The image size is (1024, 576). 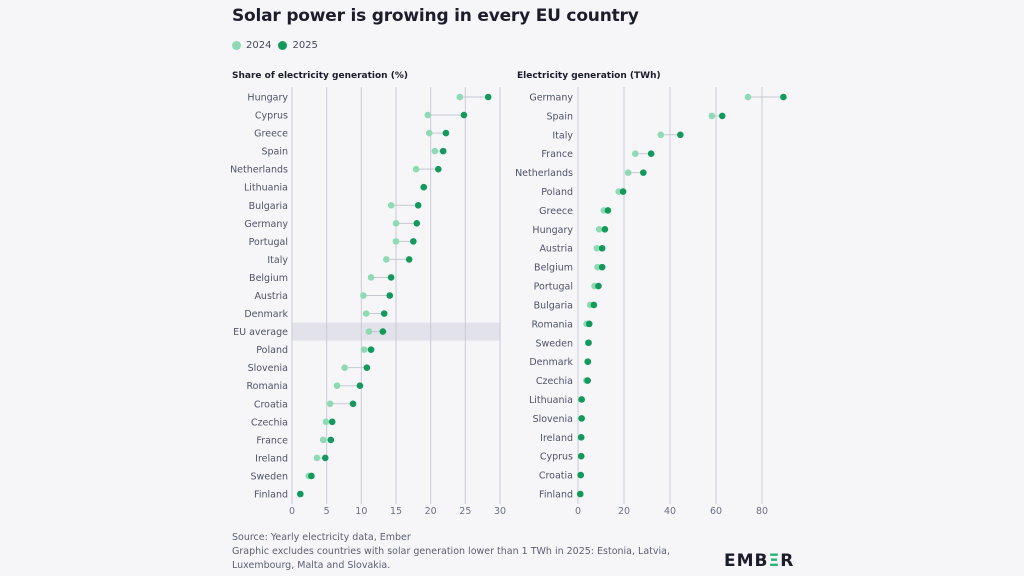 What do you see at coordinates (321, 537) in the screenshot?
I see `footer-source: Source: Yearly electricity data, Ember` at bounding box center [321, 537].